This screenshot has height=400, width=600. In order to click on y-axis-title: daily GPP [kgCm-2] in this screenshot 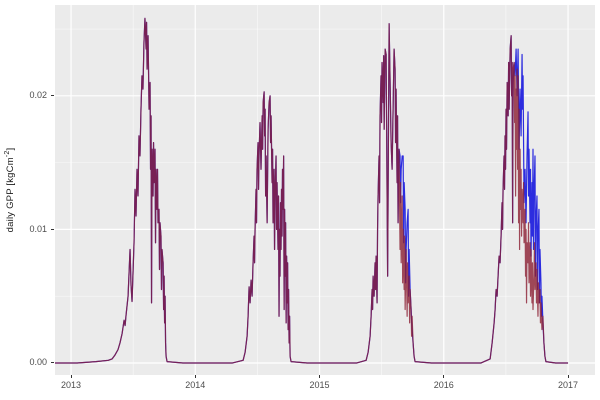, I will do `click(10, 190)`.